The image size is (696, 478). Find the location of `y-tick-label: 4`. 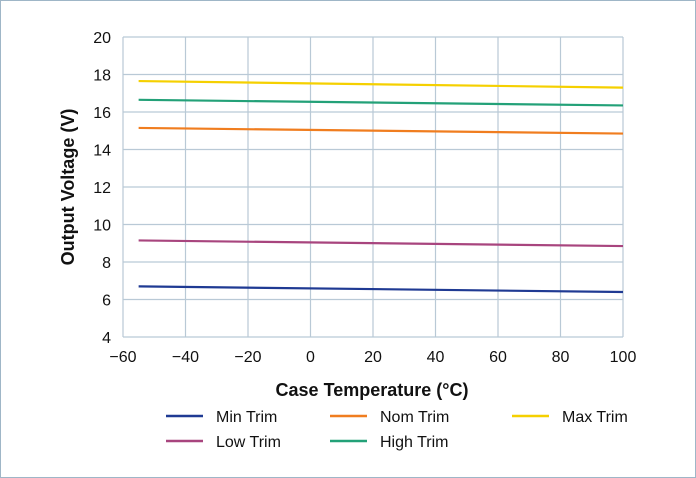

y-tick-label: 4 is located at coordinates (106, 338).